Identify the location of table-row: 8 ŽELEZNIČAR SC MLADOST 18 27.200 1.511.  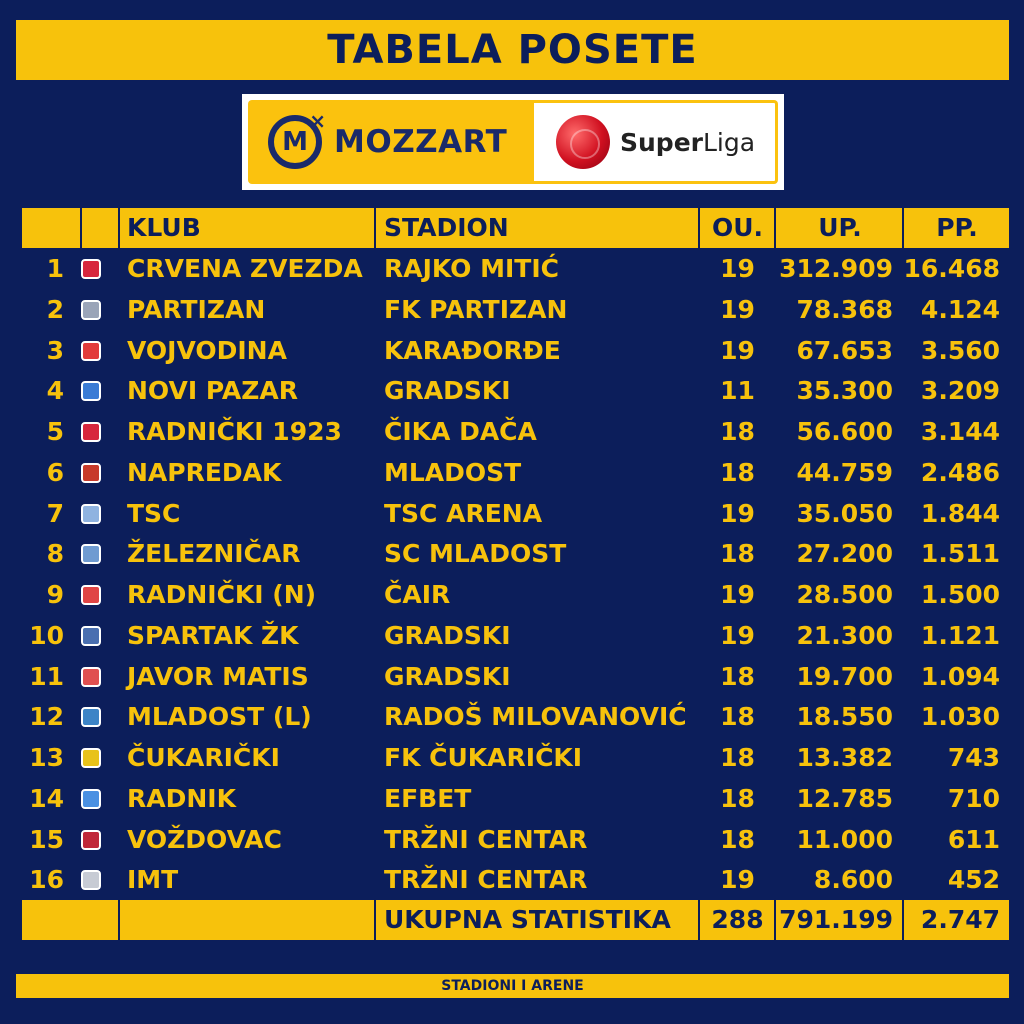
(512, 554).